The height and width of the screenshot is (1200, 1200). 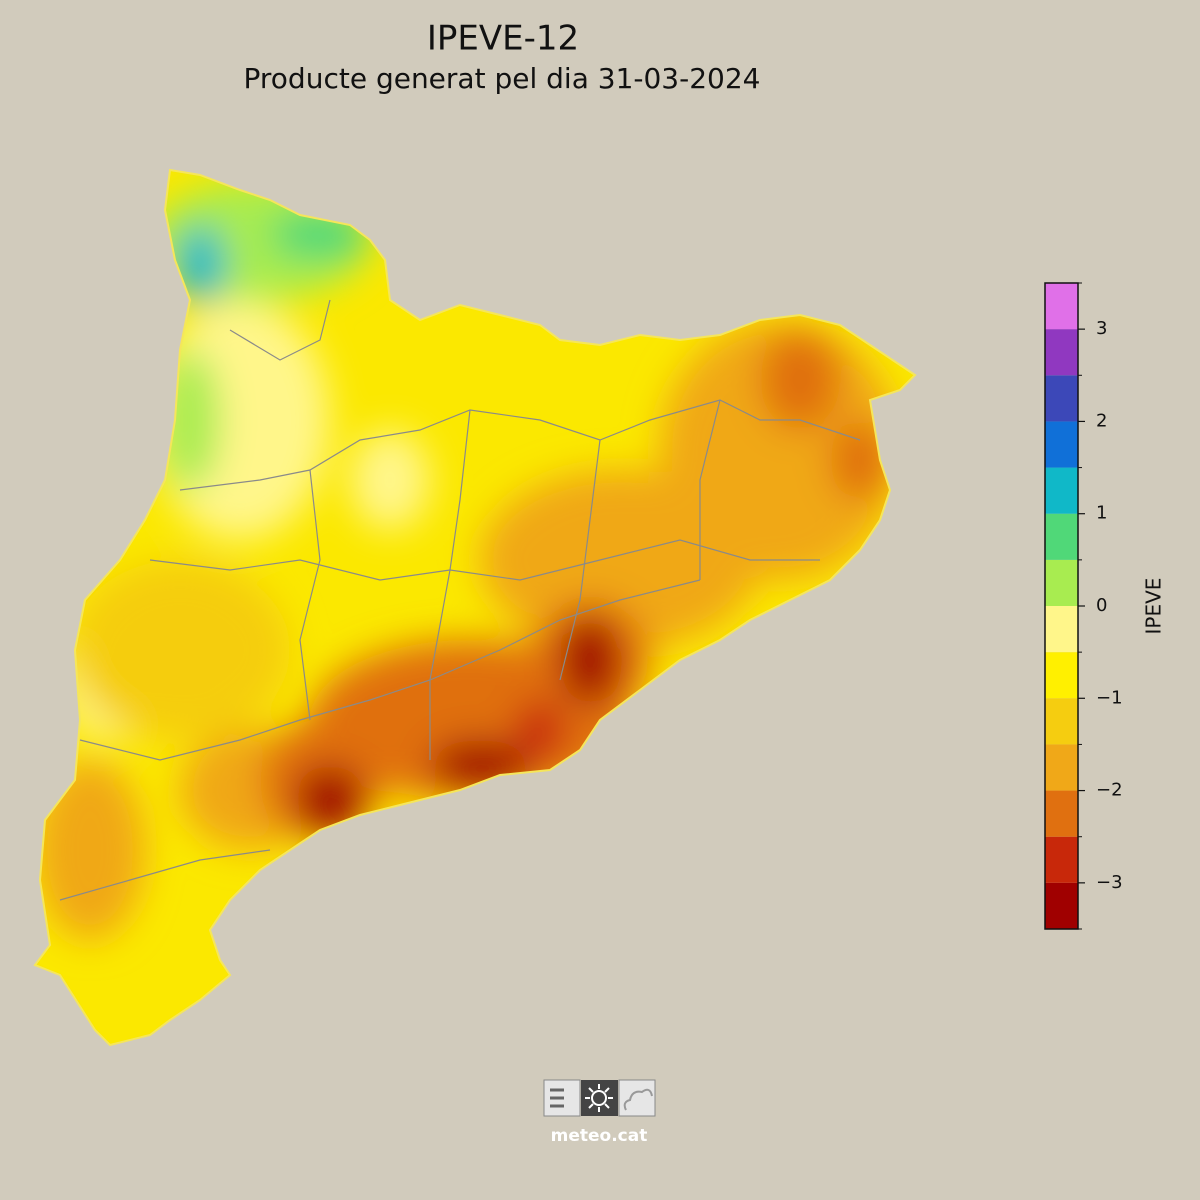 I want to click on colorbar-tick-label: −2, so click(x=1109, y=790).